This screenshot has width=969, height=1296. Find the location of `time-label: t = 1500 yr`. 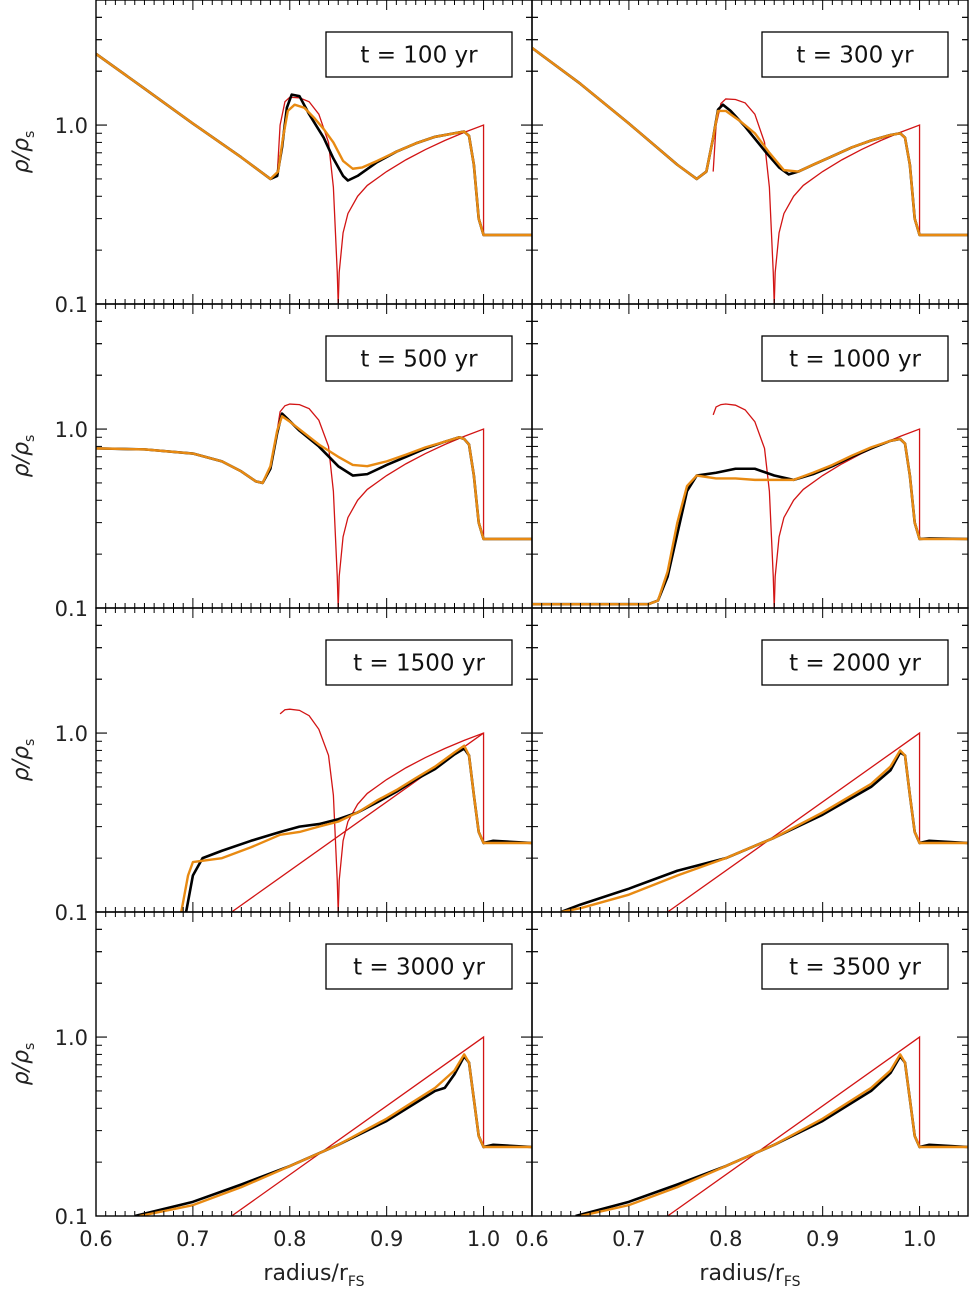

time-label: t = 1500 yr is located at coordinates (419, 664).